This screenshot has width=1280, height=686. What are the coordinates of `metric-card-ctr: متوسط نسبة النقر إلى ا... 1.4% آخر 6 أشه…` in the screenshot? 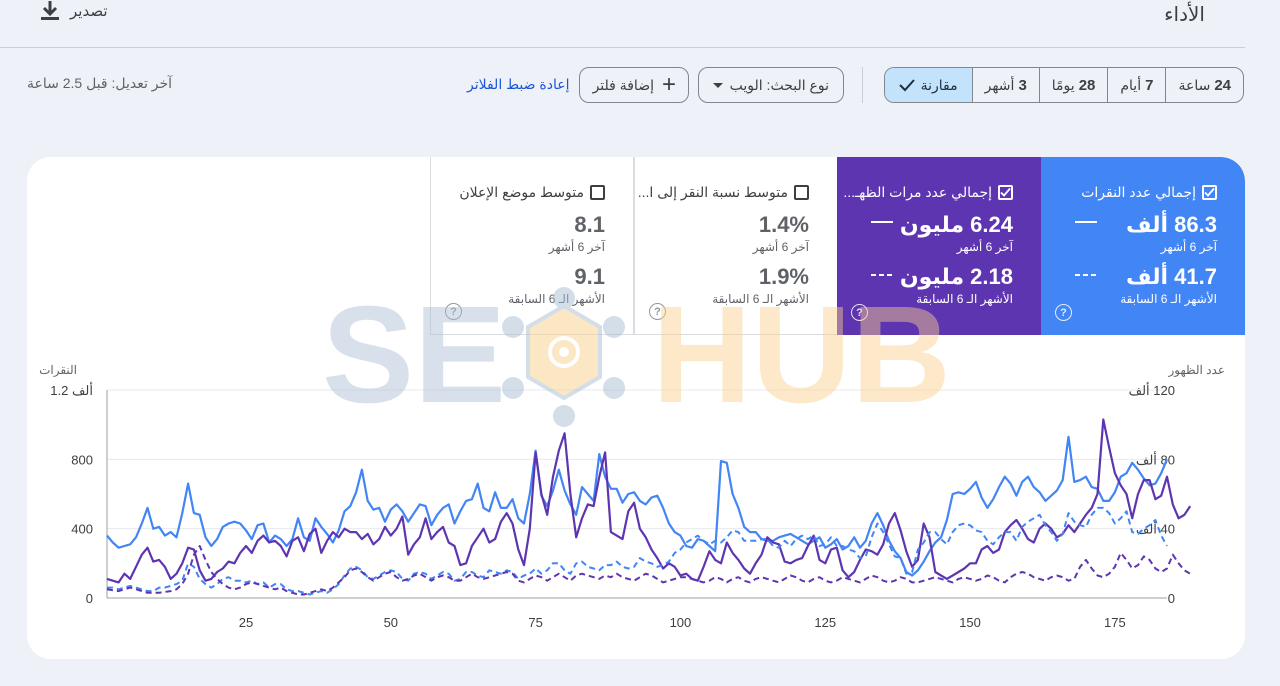 It's located at (735, 246).